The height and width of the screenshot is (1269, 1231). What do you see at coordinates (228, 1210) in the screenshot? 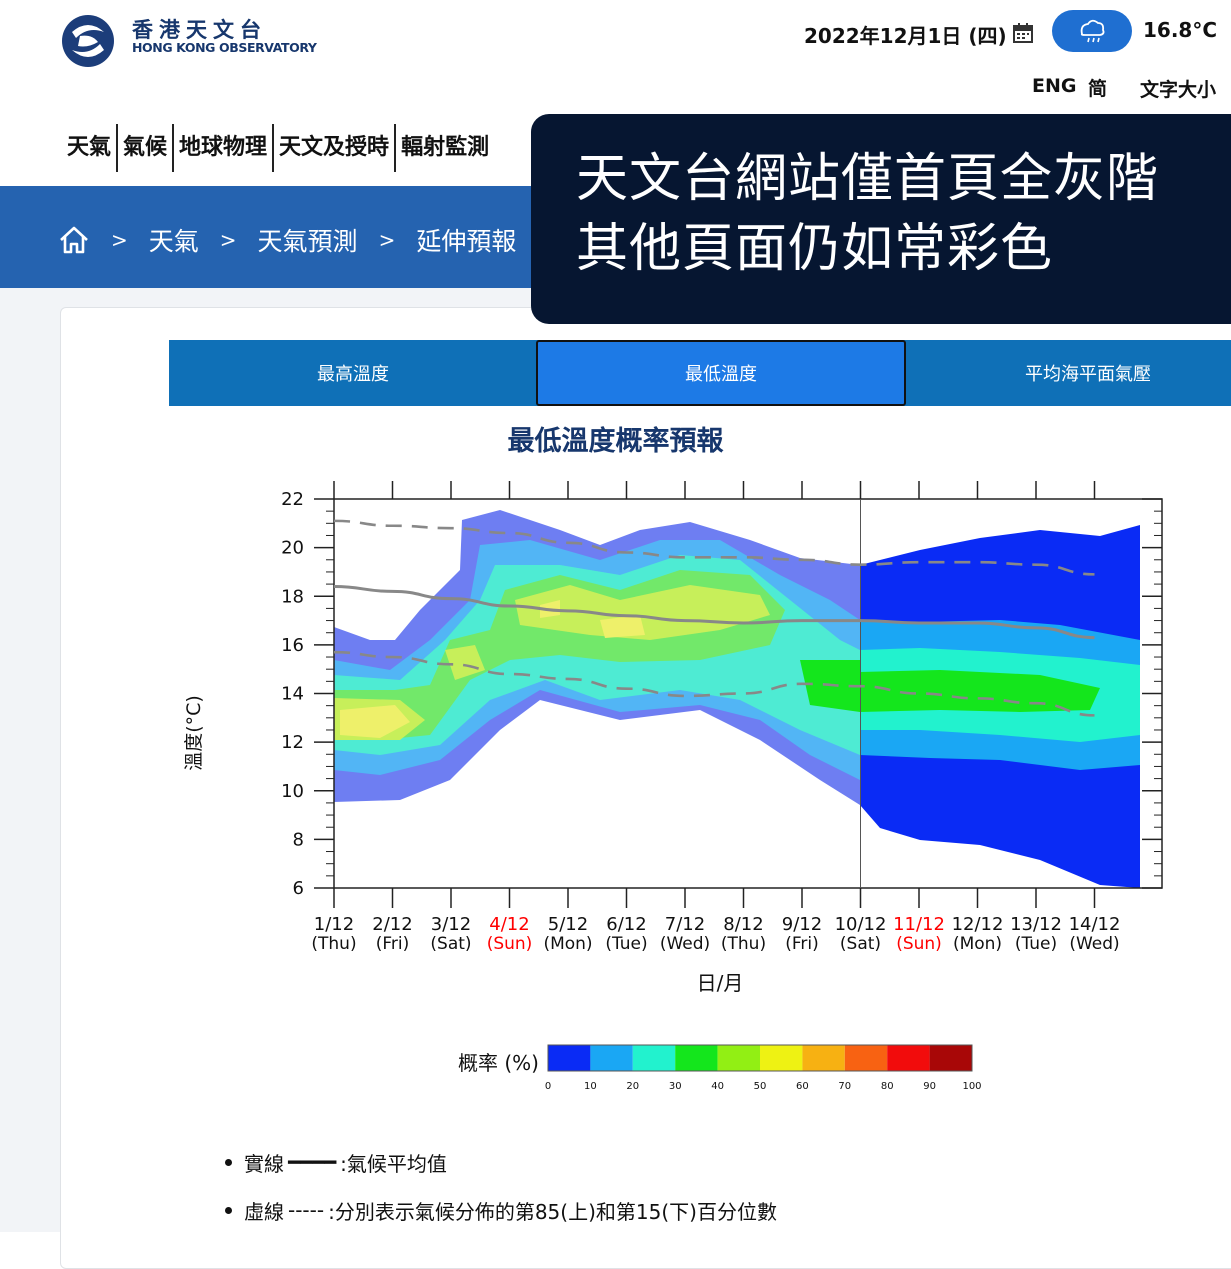
I see `bullet` at bounding box center [228, 1210].